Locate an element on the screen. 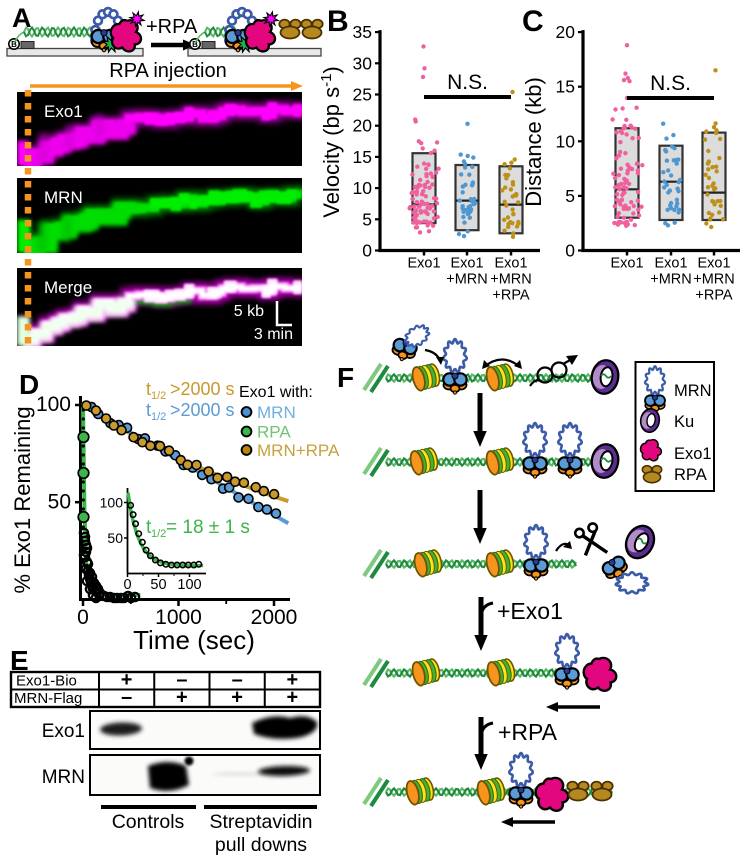  svg-text: 2000 is located at coordinates (274, 617).